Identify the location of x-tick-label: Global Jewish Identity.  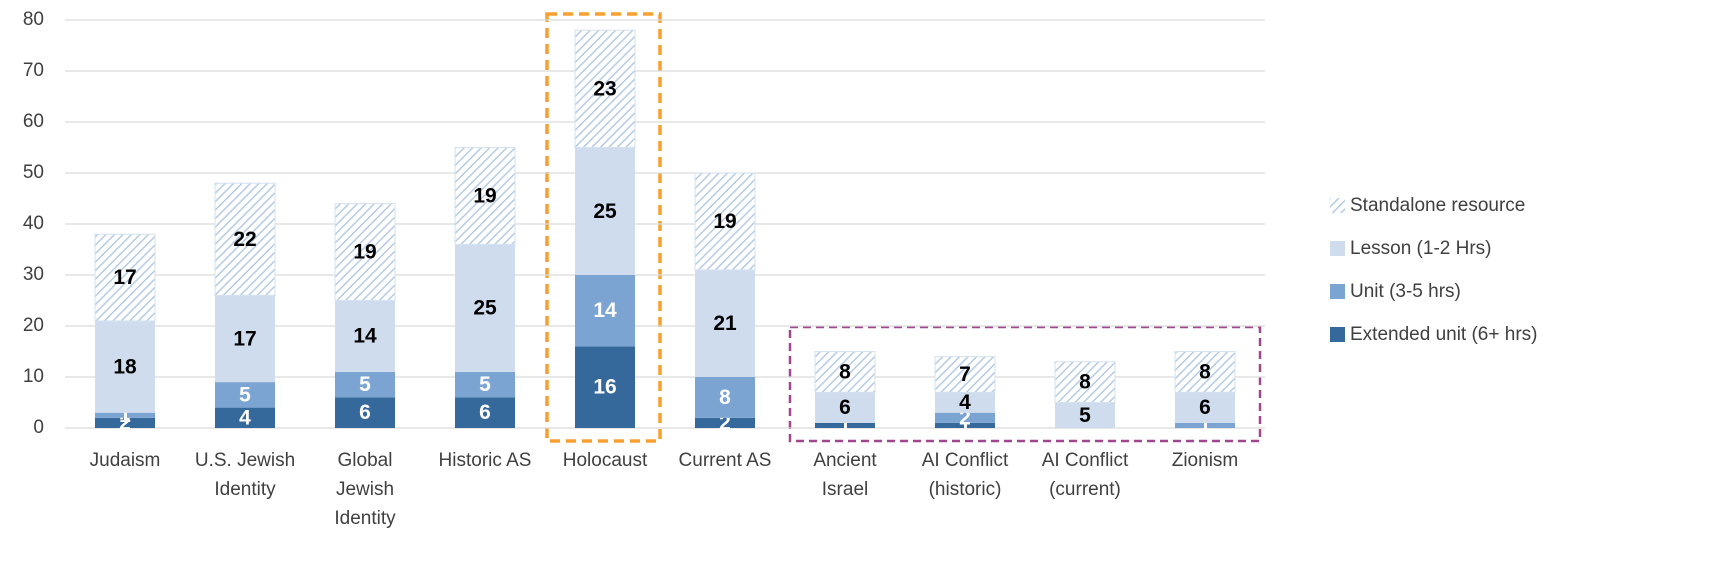
(365, 489).